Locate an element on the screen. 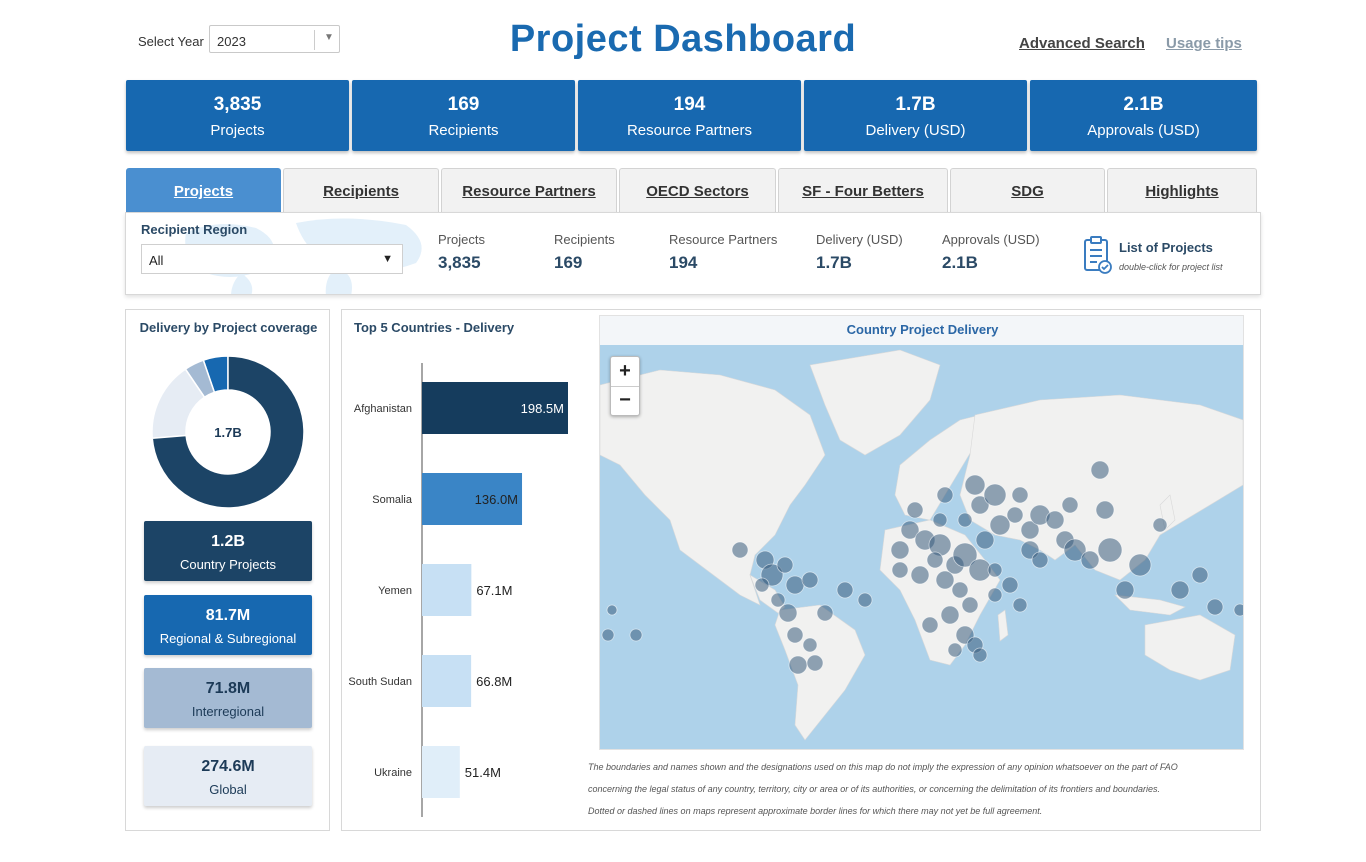  donut-slice-country is located at coordinates (228, 432).